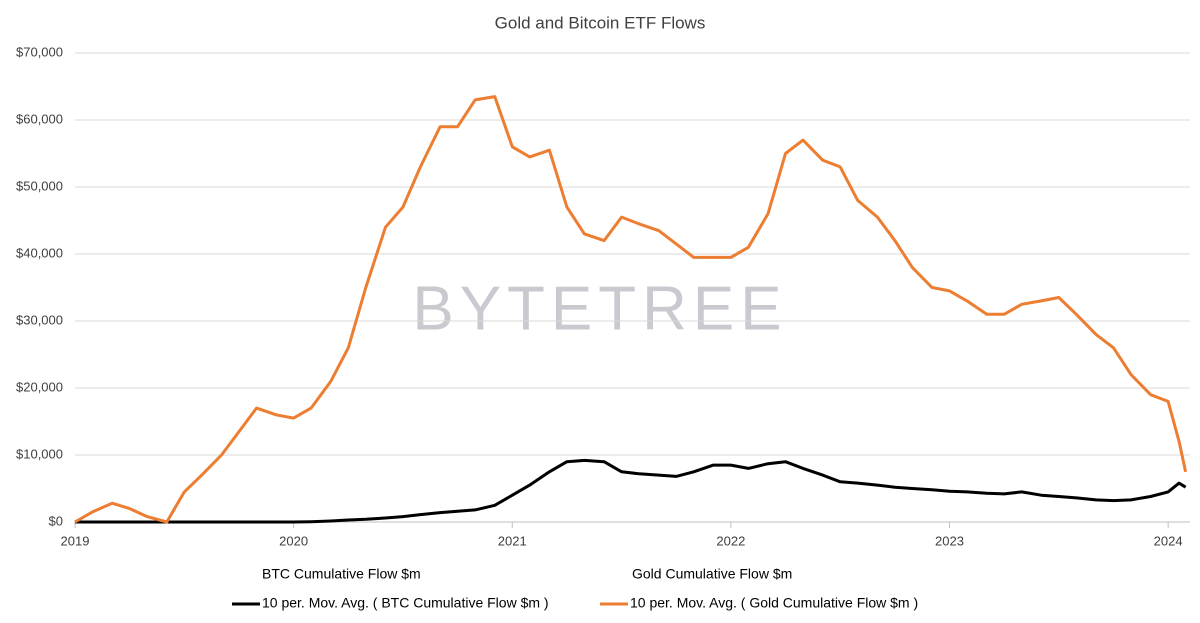  I want to click on x-tick-label: 2020, so click(293, 540).